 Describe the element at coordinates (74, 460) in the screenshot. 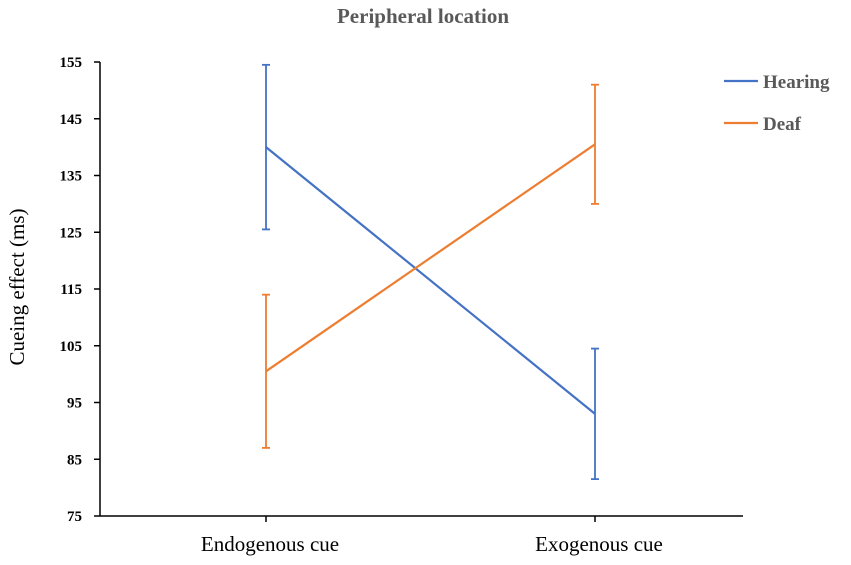

I see `y-tick-label: 85` at that location.